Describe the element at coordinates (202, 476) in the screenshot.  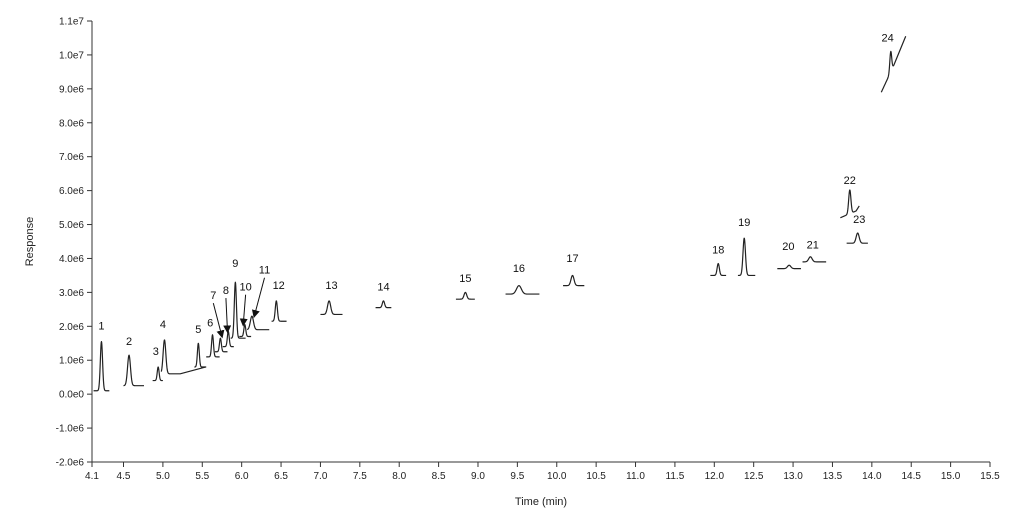
I see `x-tick-label: 5.5` at that location.